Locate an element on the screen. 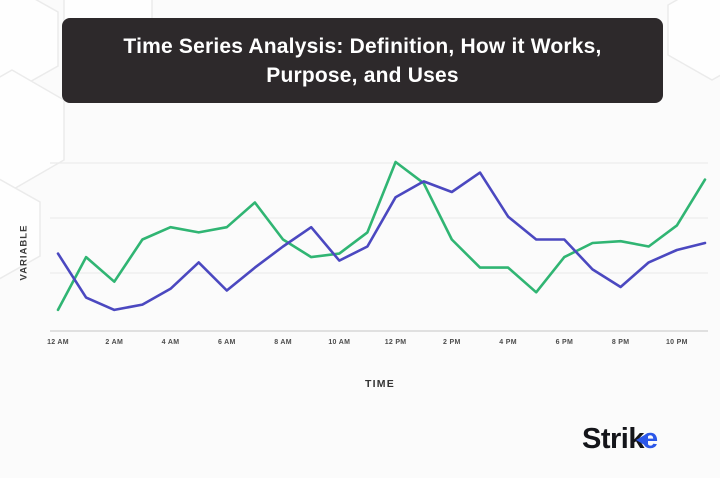 The image size is (720, 478). logo-letter-k: k is located at coordinates (638, 439).